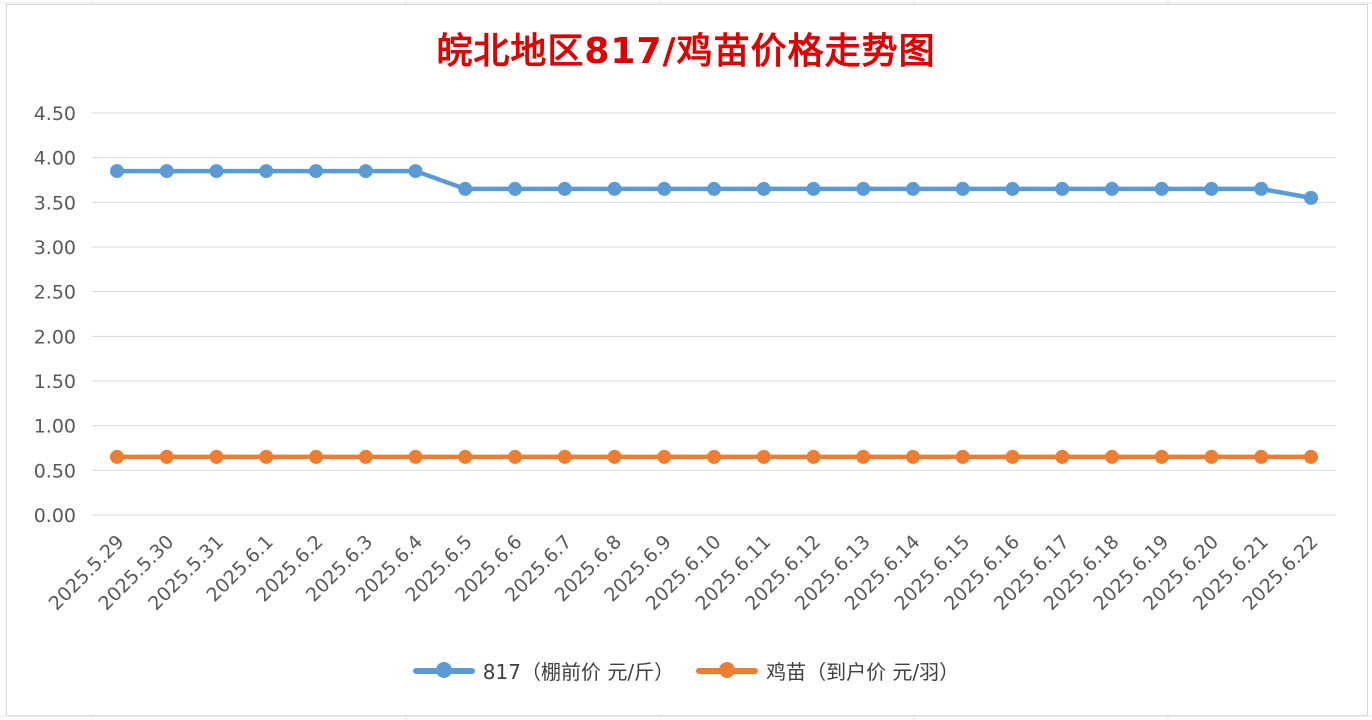 The height and width of the screenshot is (720, 1372). Describe the element at coordinates (686, 670) in the screenshot. I see `legend: 817（棚前价 元/斤） 鸡苗（到户价 元/羽）` at that location.